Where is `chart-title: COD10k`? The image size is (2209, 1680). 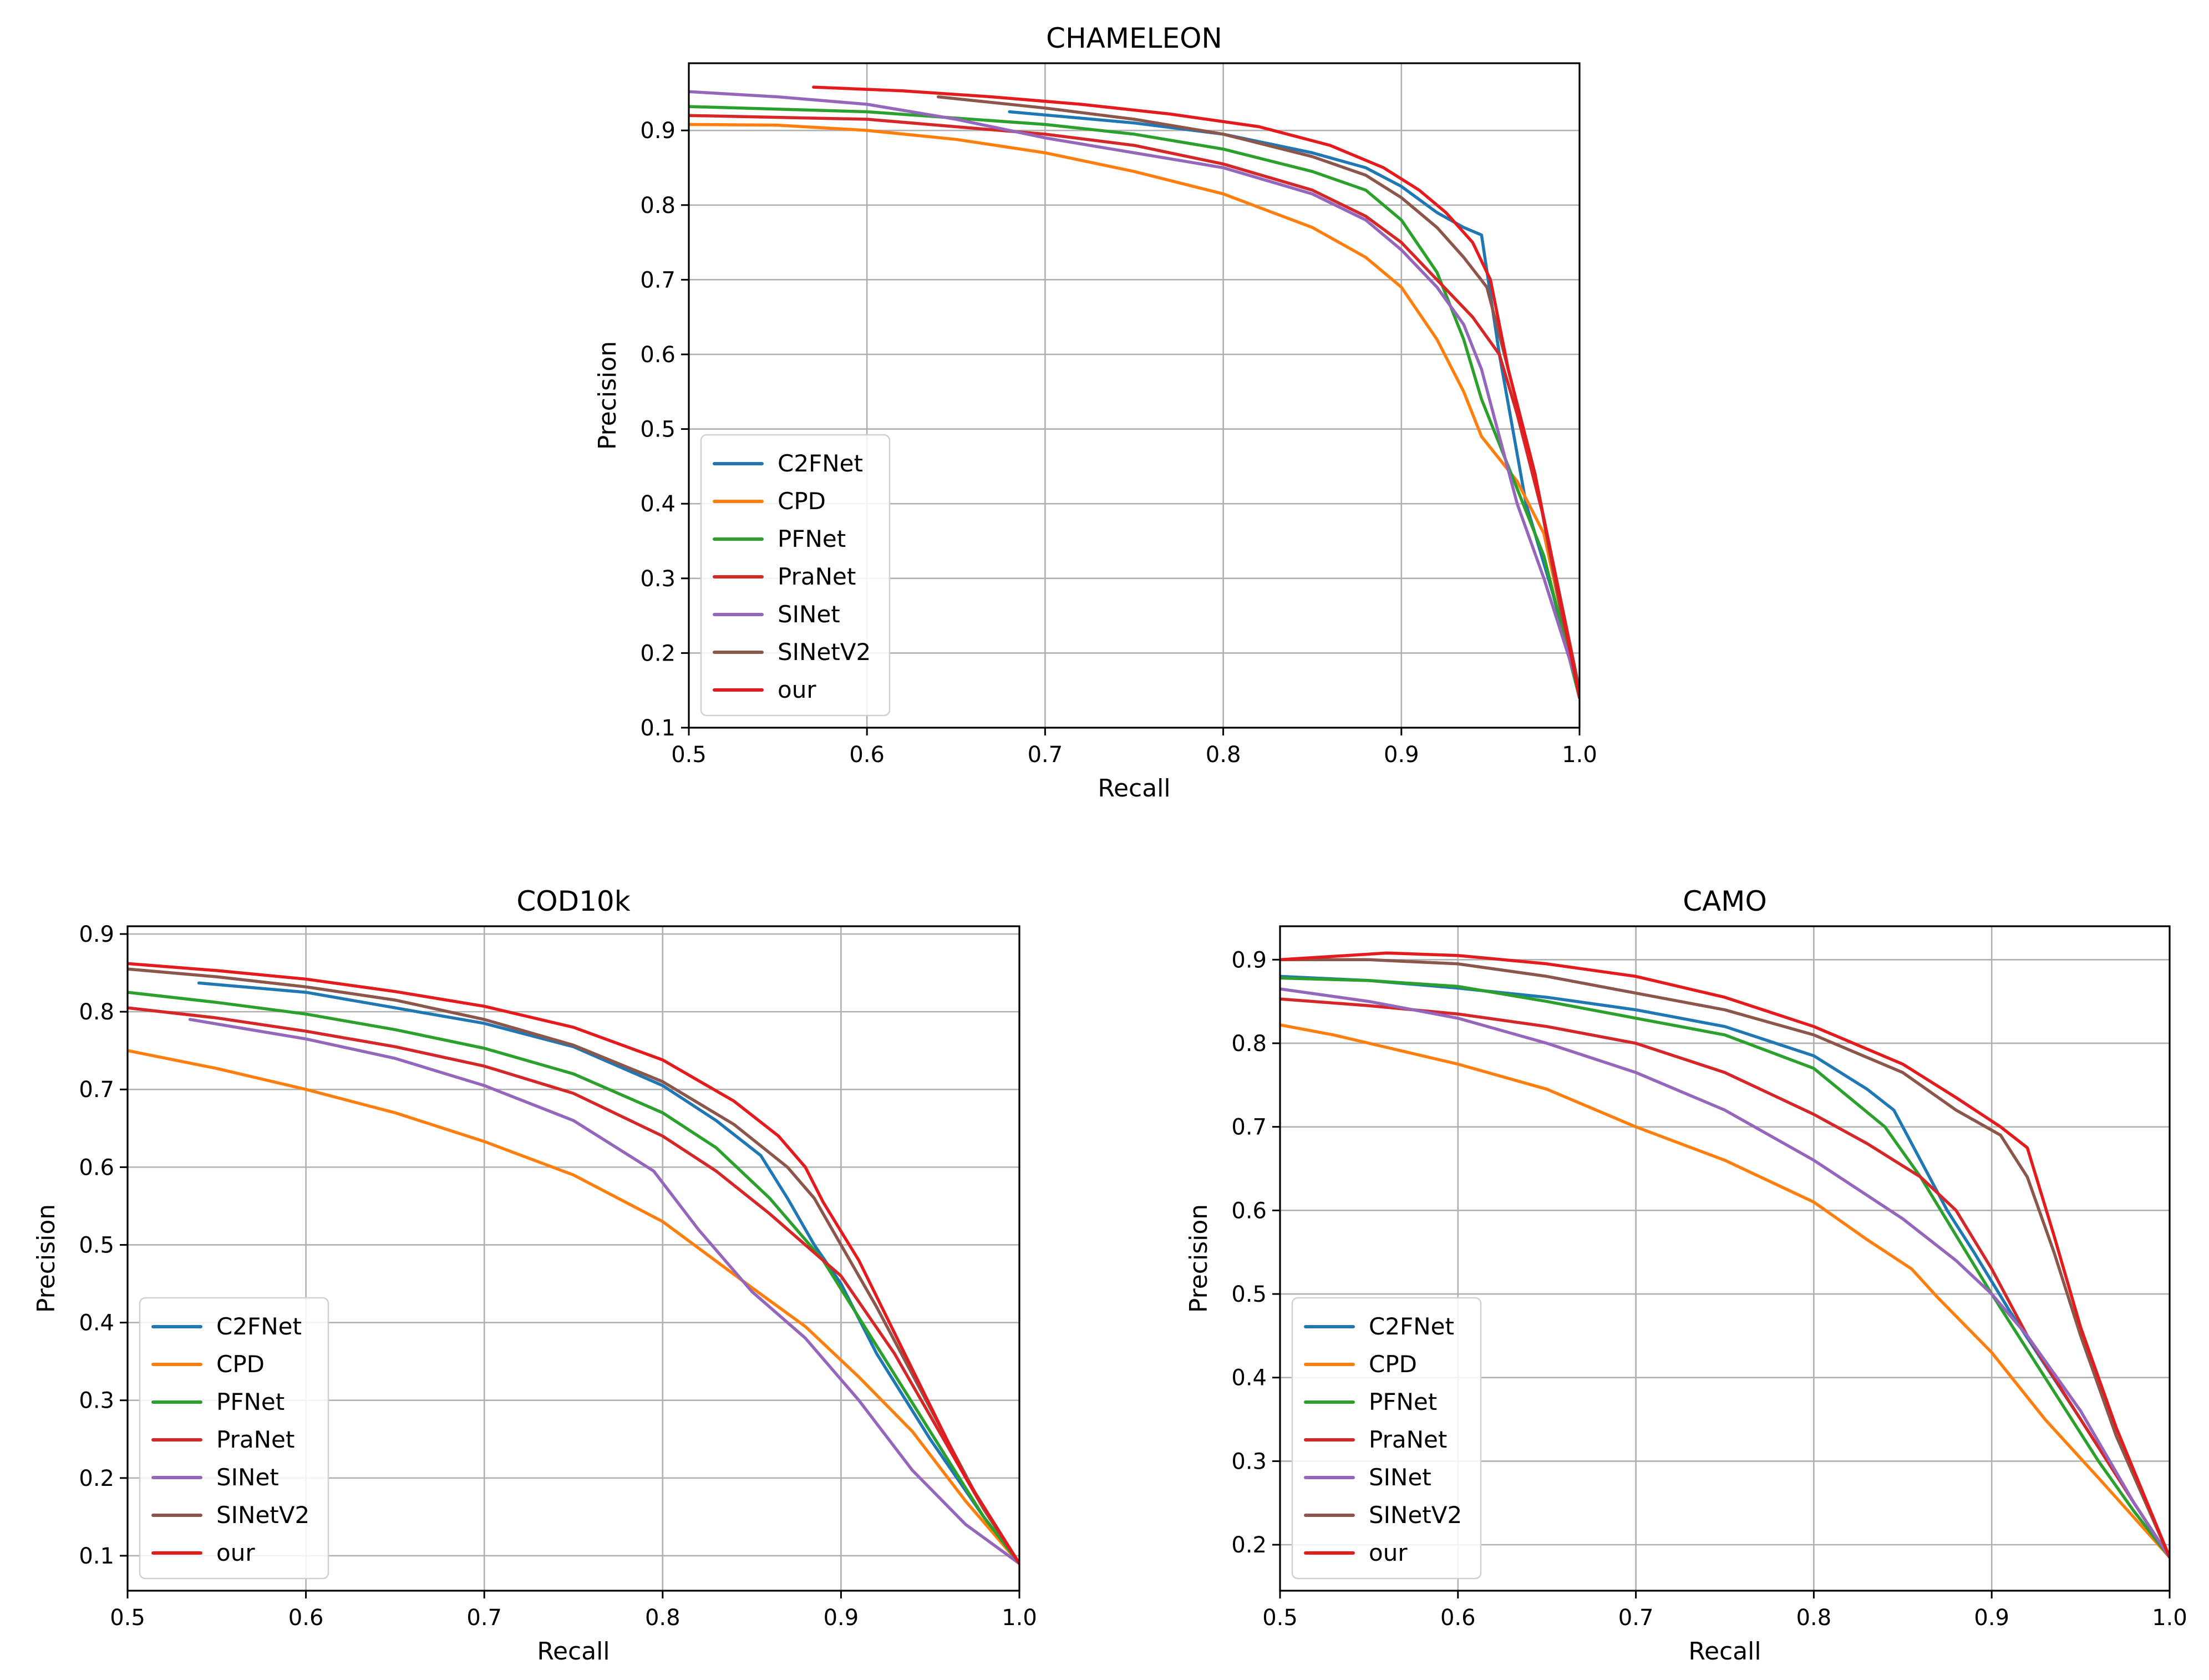
chart-title: COD10k is located at coordinates (573, 901).